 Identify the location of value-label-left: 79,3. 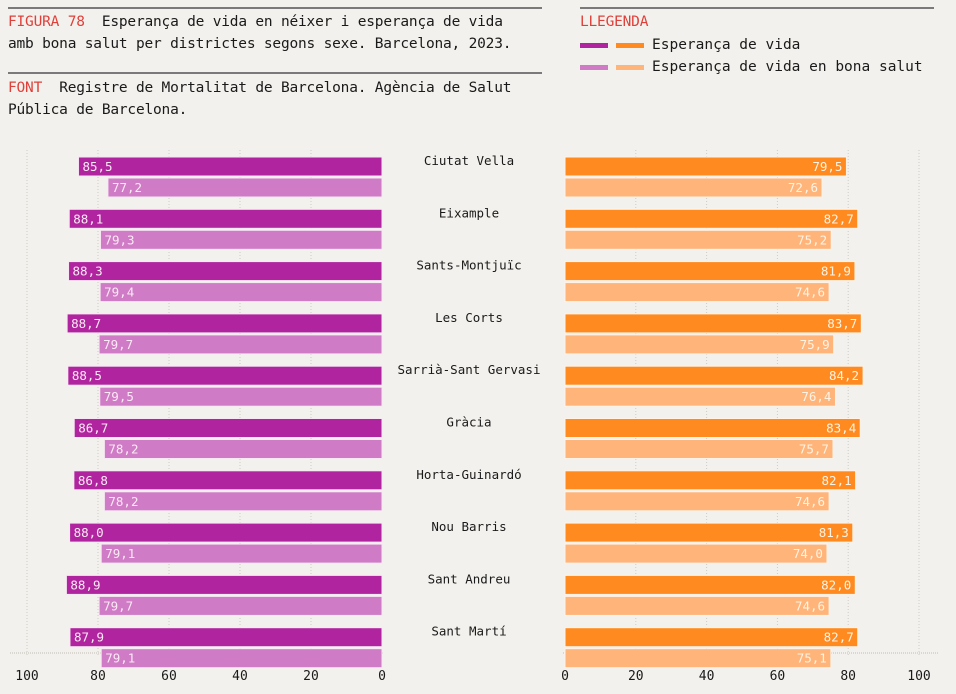
(119, 239).